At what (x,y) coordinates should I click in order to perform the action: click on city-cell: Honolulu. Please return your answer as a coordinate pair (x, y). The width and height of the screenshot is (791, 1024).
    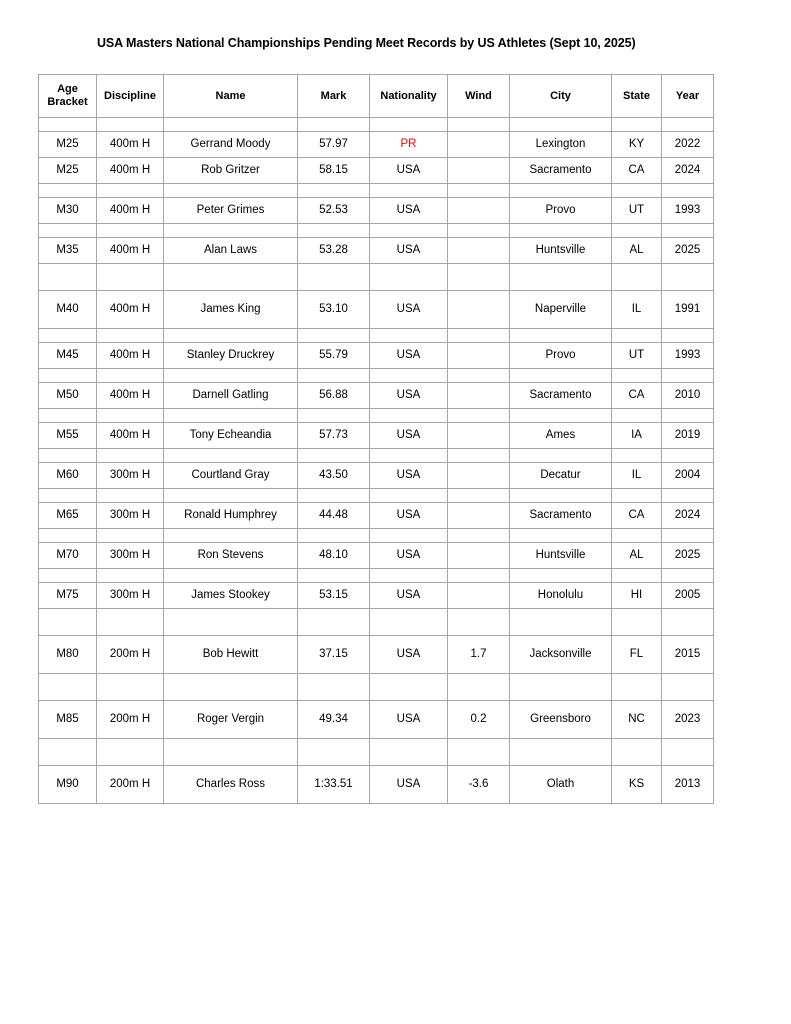
    Looking at the image, I should click on (560, 595).